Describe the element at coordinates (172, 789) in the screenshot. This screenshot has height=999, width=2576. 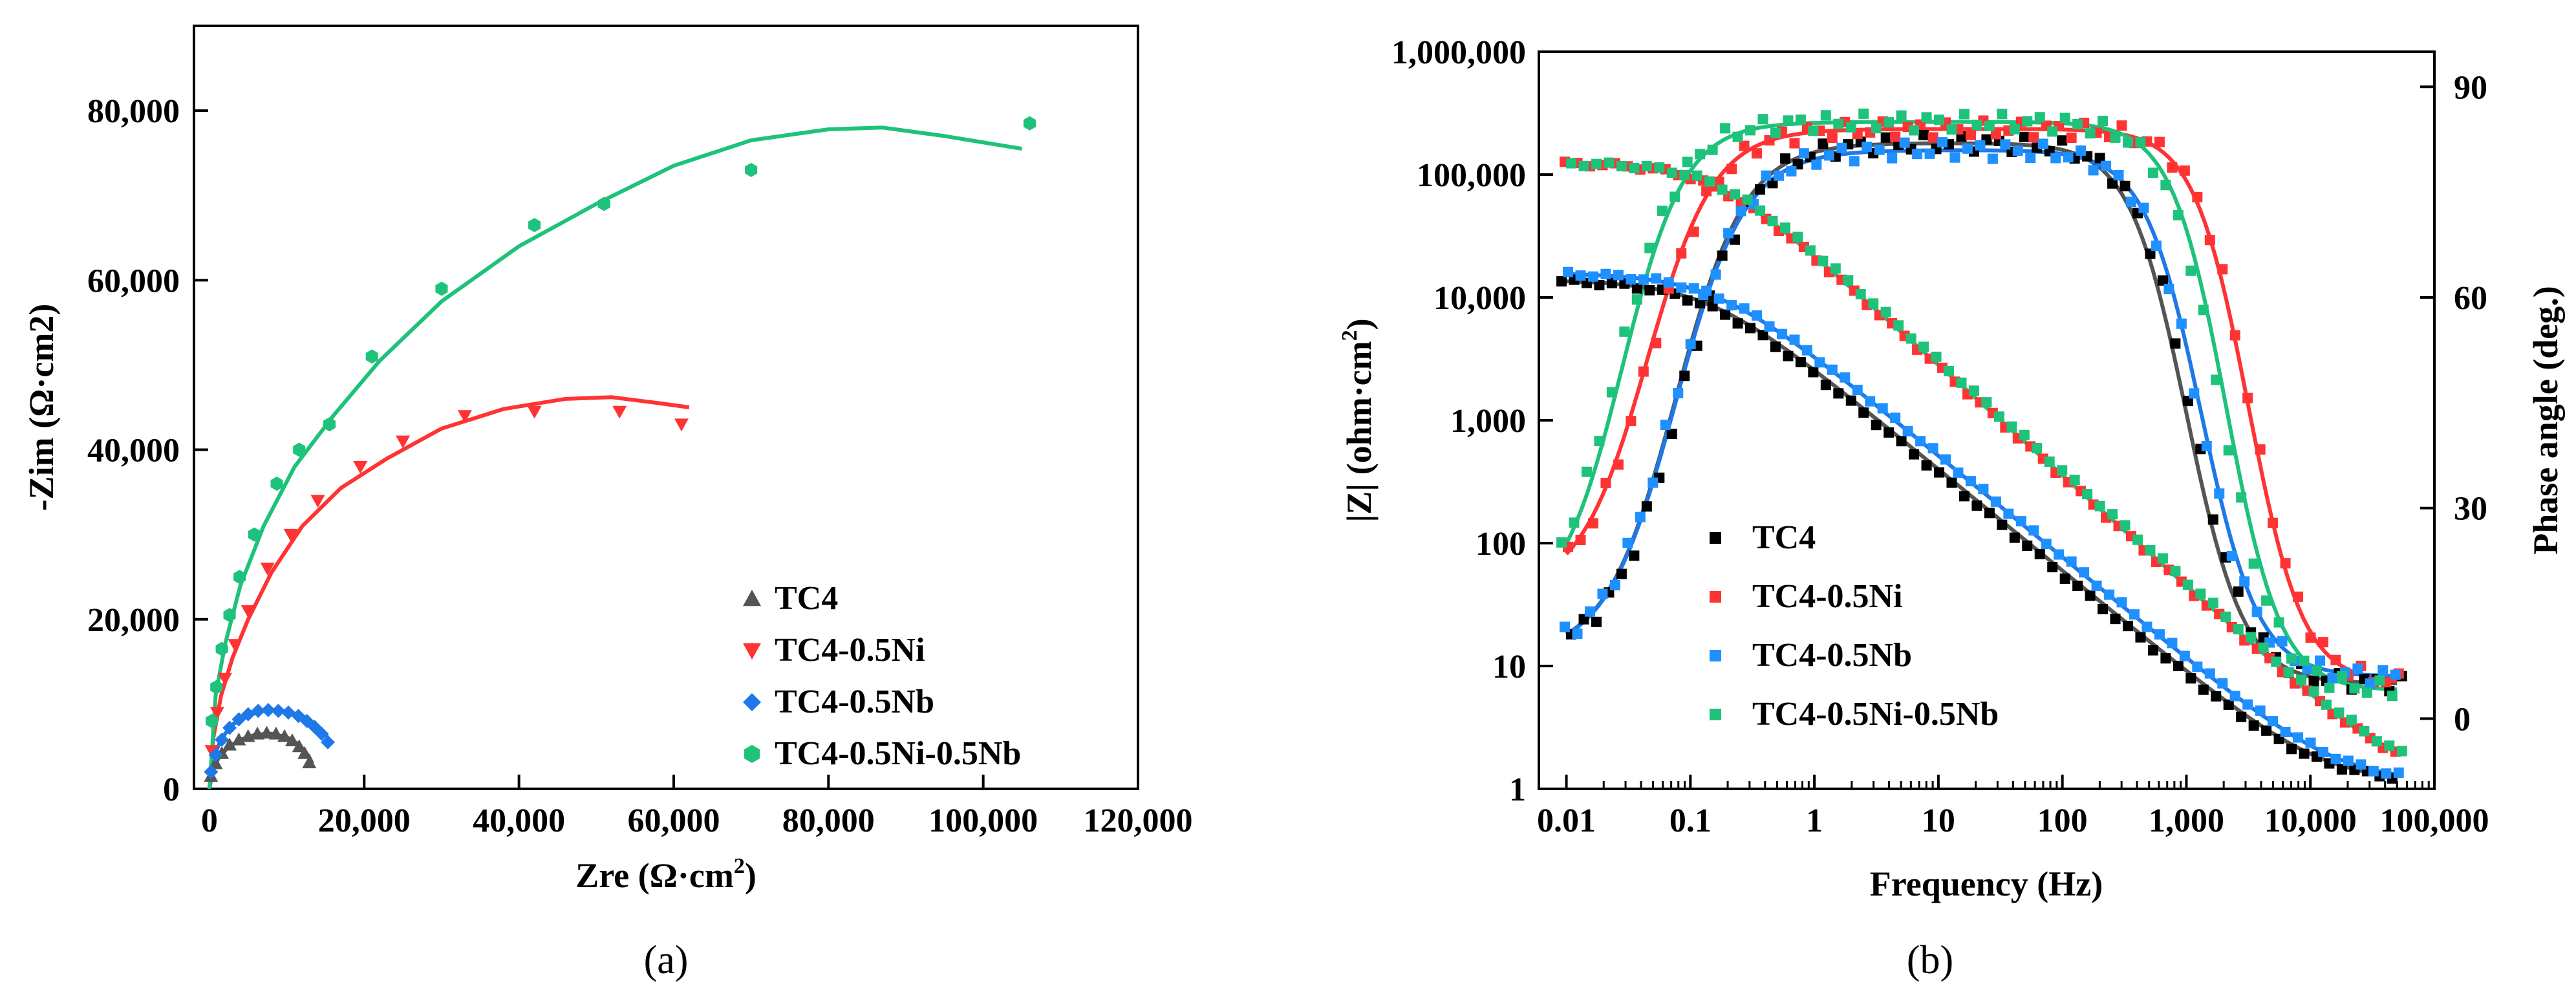
I see `y-tick-label: 0` at that location.